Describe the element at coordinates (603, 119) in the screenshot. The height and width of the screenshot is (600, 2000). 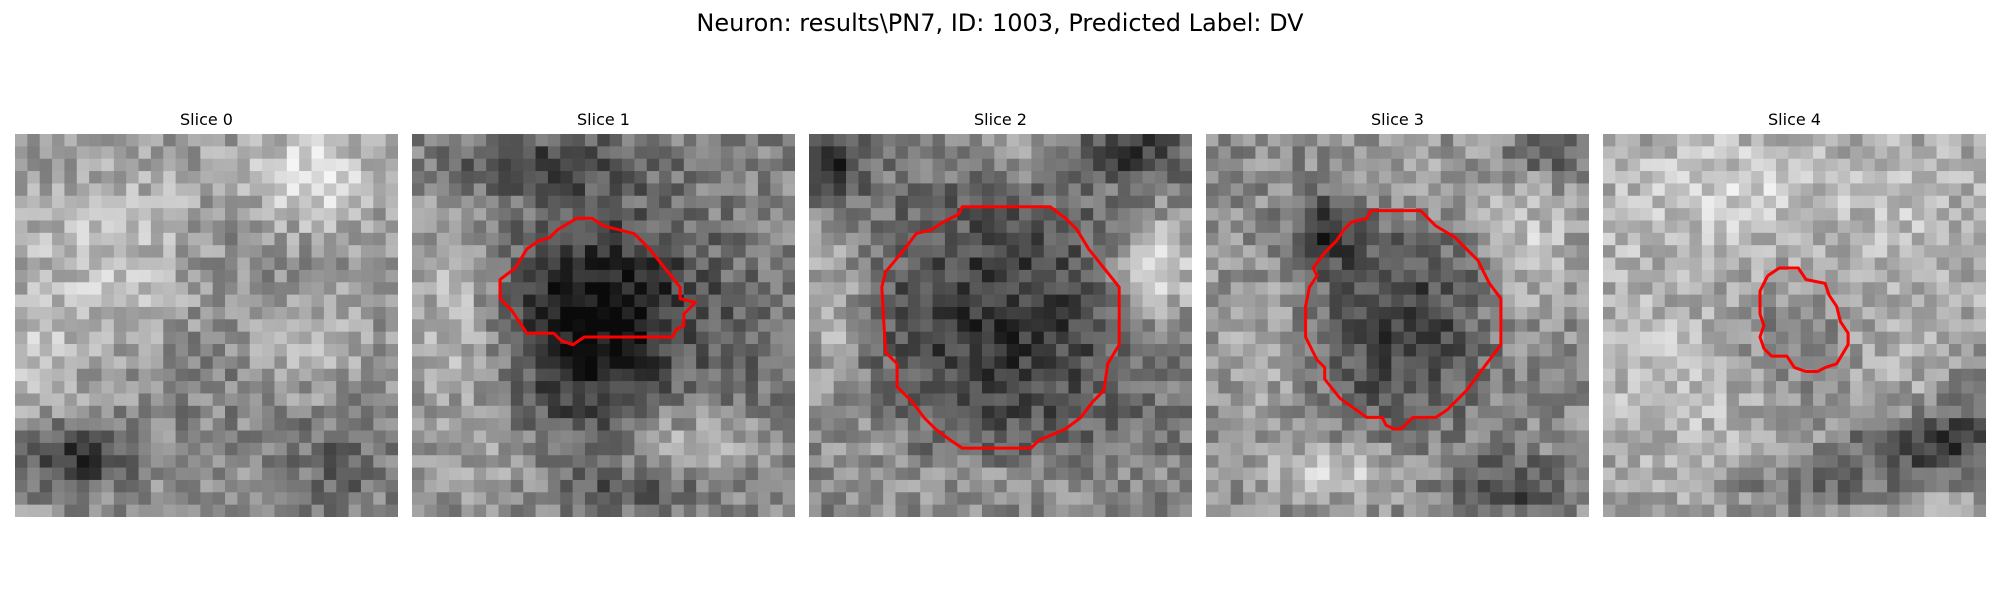
I see `slice-title: Slice 1` at that location.